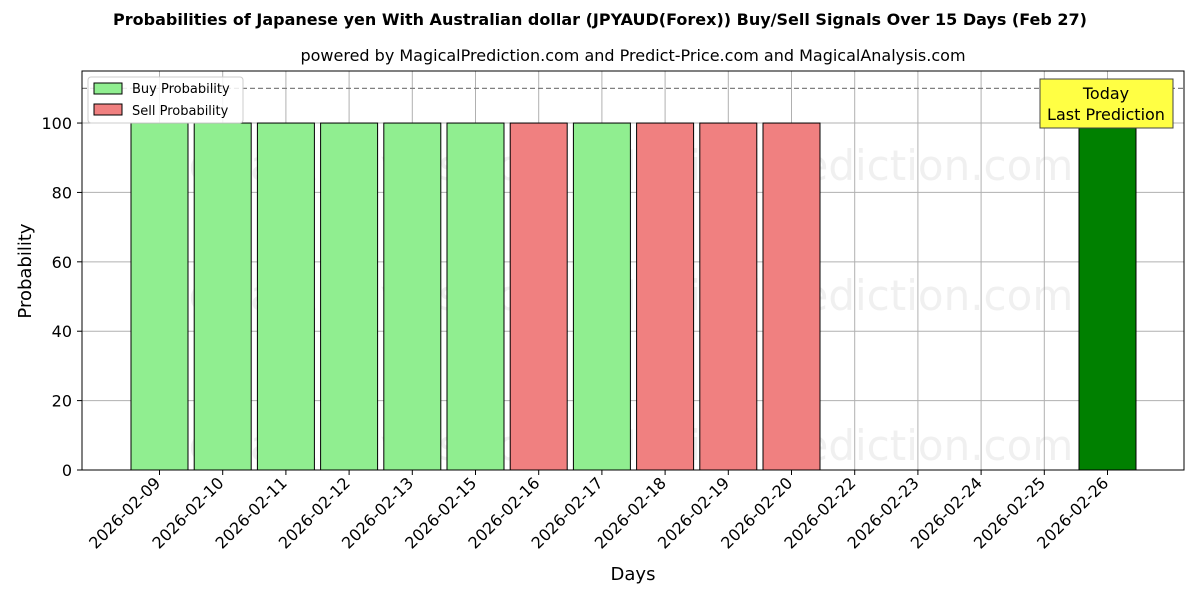 This screenshot has height=600, width=1200. What do you see at coordinates (633, 574) in the screenshot?
I see `x-axis-label: Days` at bounding box center [633, 574].